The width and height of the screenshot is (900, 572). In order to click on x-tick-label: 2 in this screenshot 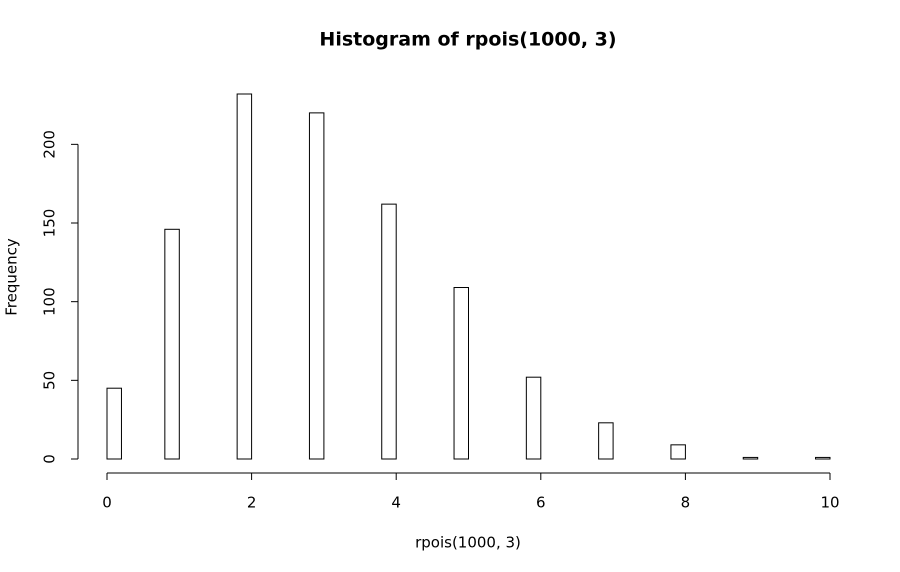, I will do `click(252, 503)`.